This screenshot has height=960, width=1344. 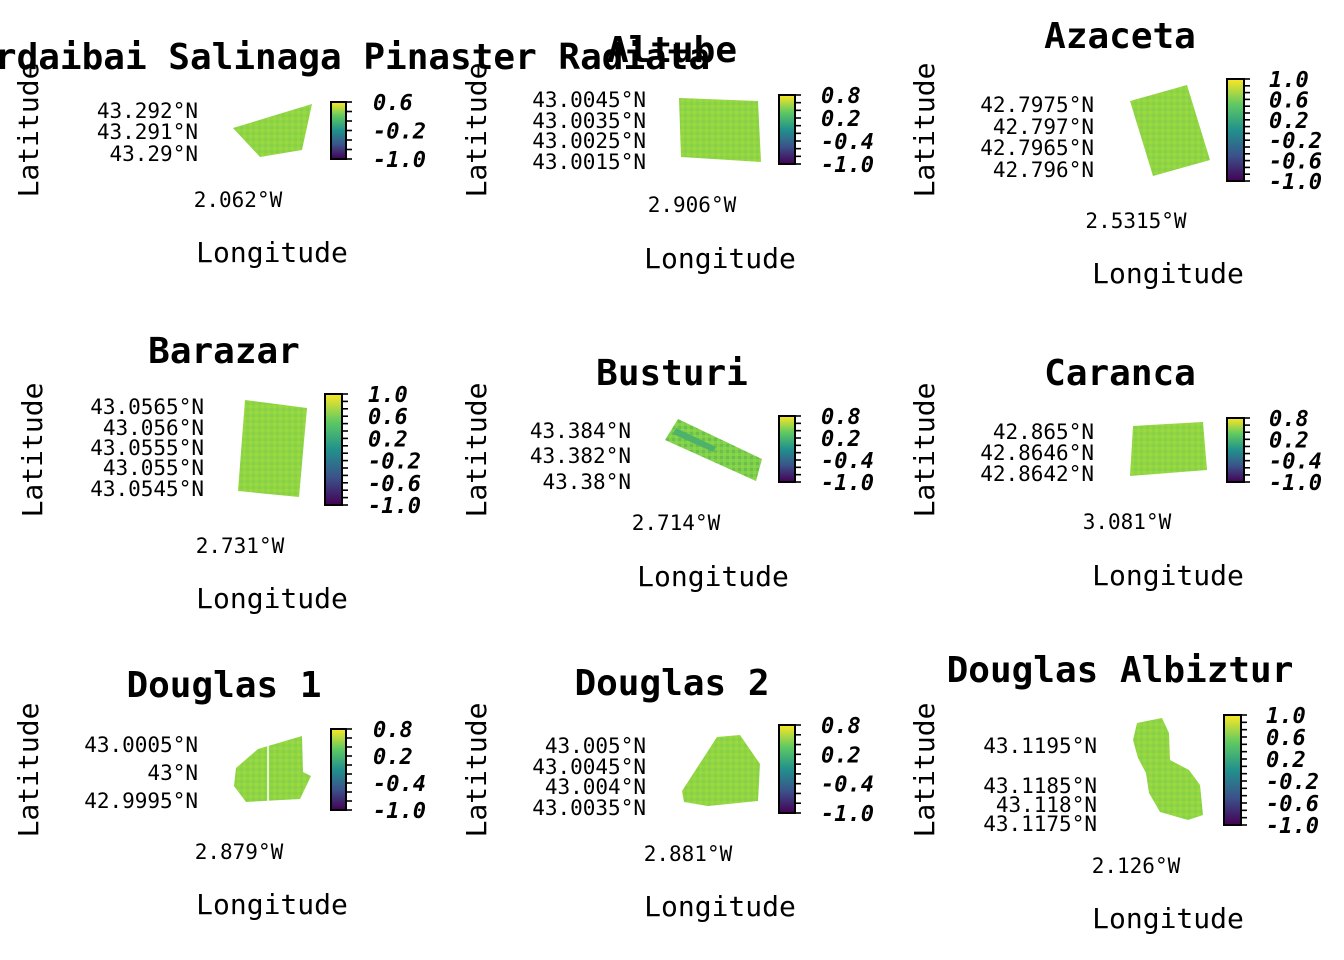 I want to click on panel-title: Azaceta, so click(x=1120, y=36).